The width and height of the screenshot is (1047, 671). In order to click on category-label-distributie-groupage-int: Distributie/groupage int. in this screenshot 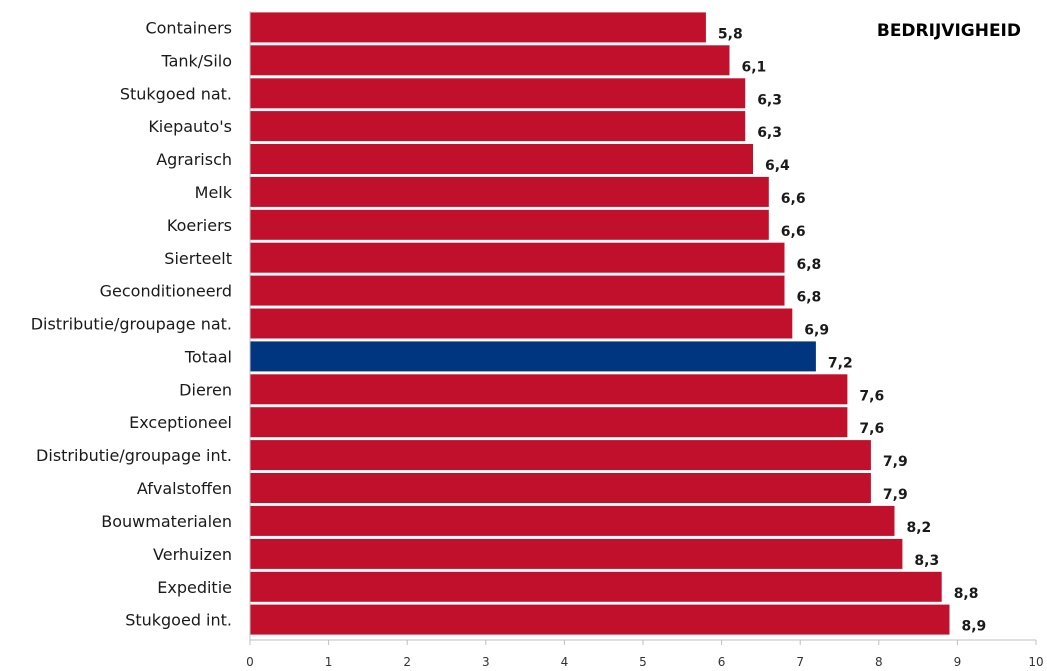, I will do `click(134, 455)`.